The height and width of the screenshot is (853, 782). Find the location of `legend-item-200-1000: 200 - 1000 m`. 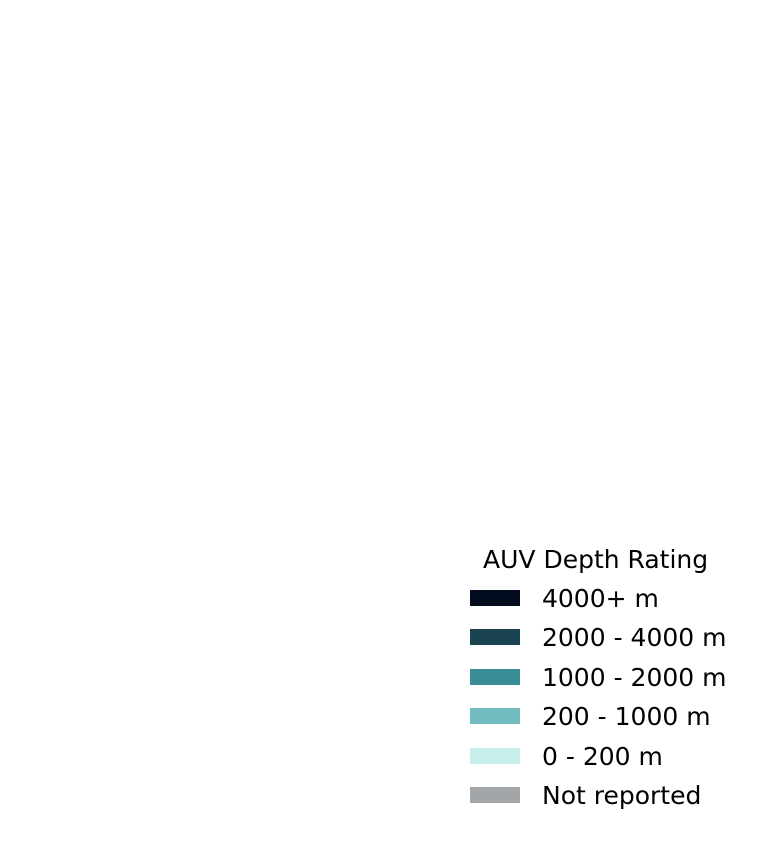

legend-item-200-1000: 200 - 1000 m is located at coordinates (612, 717).